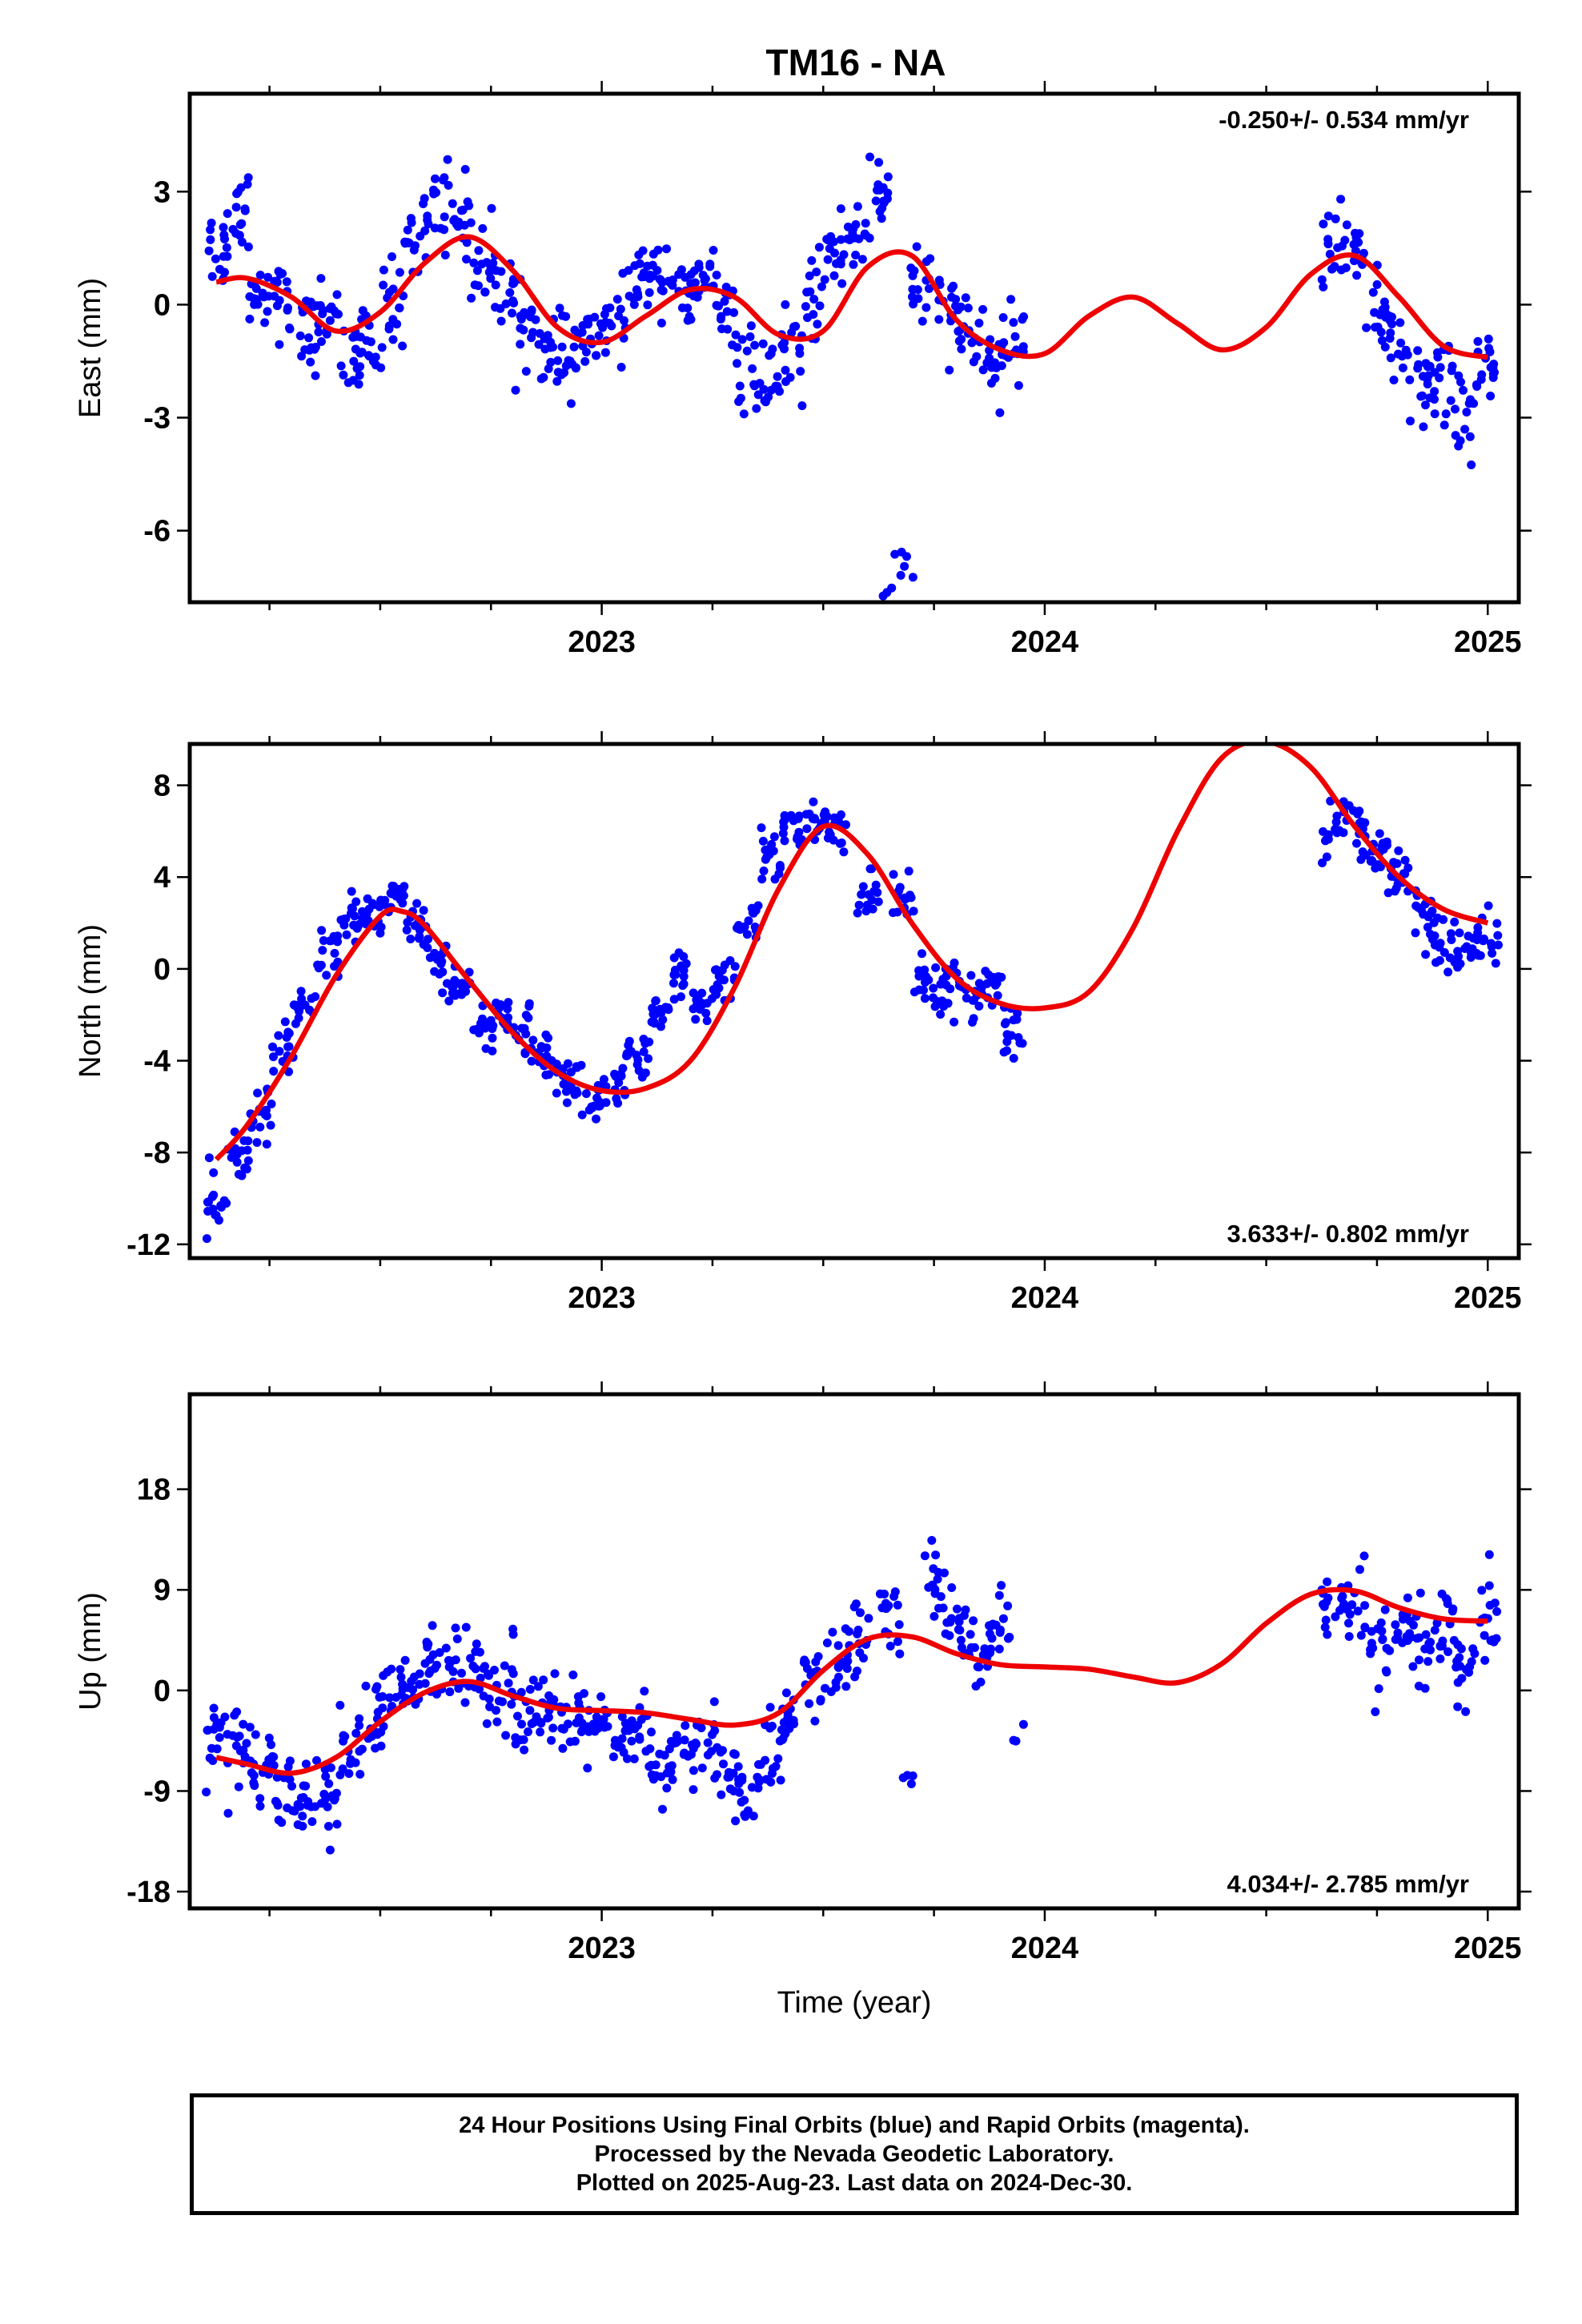 The height and width of the screenshot is (2324, 1582). What do you see at coordinates (162, 305) in the screenshot?
I see `east-y-tick-label: 0` at bounding box center [162, 305].